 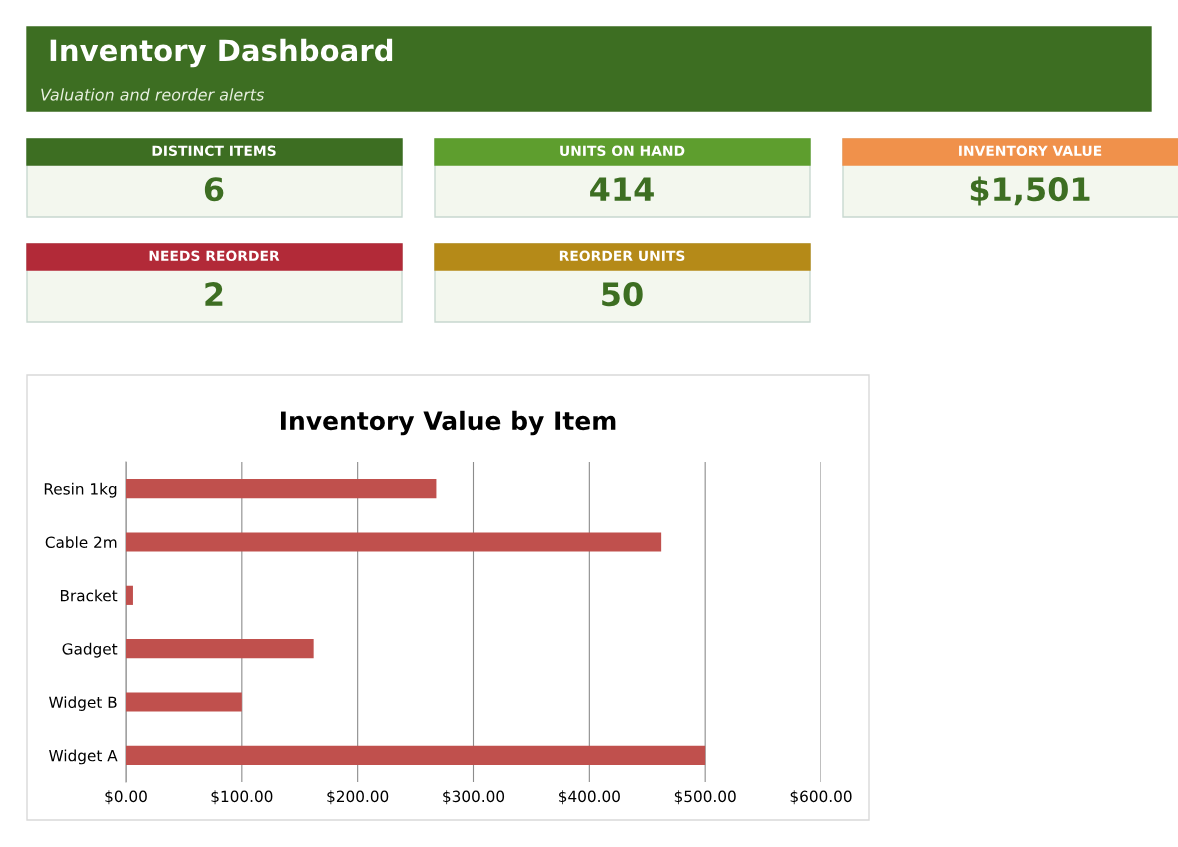 What do you see at coordinates (622, 256) in the screenshot?
I see `category-label: REORDER UNITS` at bounding box center [622, 256].